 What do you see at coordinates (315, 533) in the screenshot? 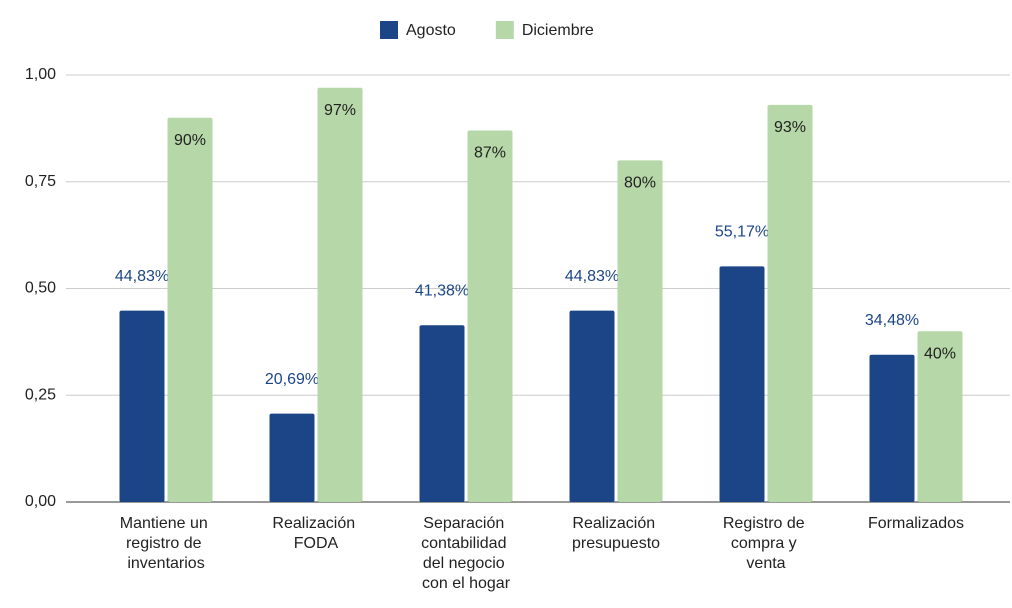
I see `x-tick-label: Realización FODA` at bounding box center [315, 533].